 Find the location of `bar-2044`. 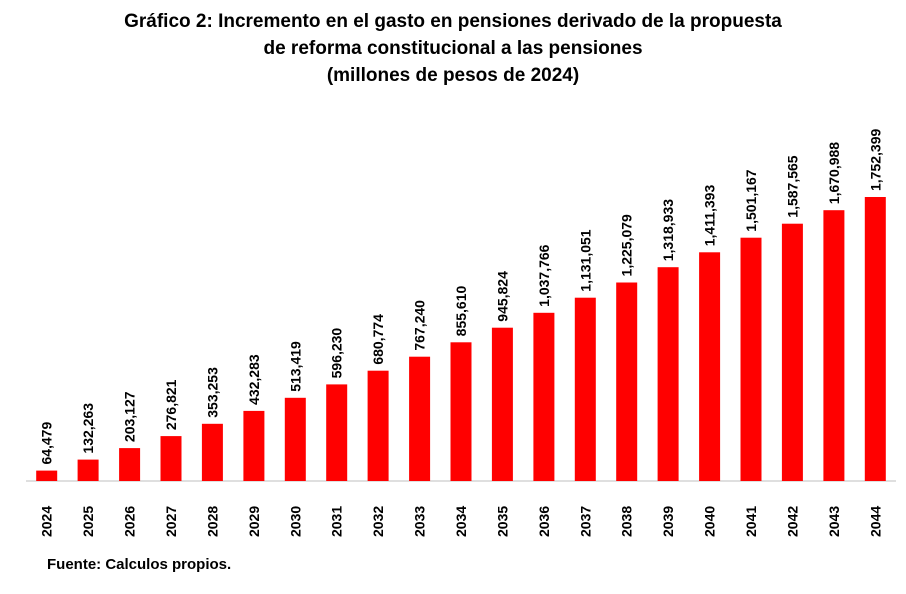

bar-2044 is located at coordinates (875, 339).